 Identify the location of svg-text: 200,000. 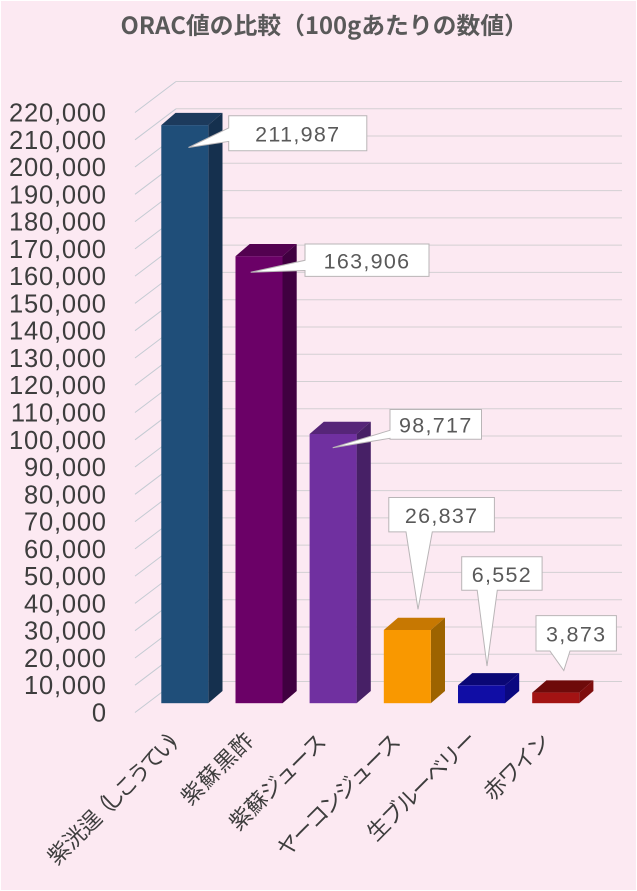
(58, 168).